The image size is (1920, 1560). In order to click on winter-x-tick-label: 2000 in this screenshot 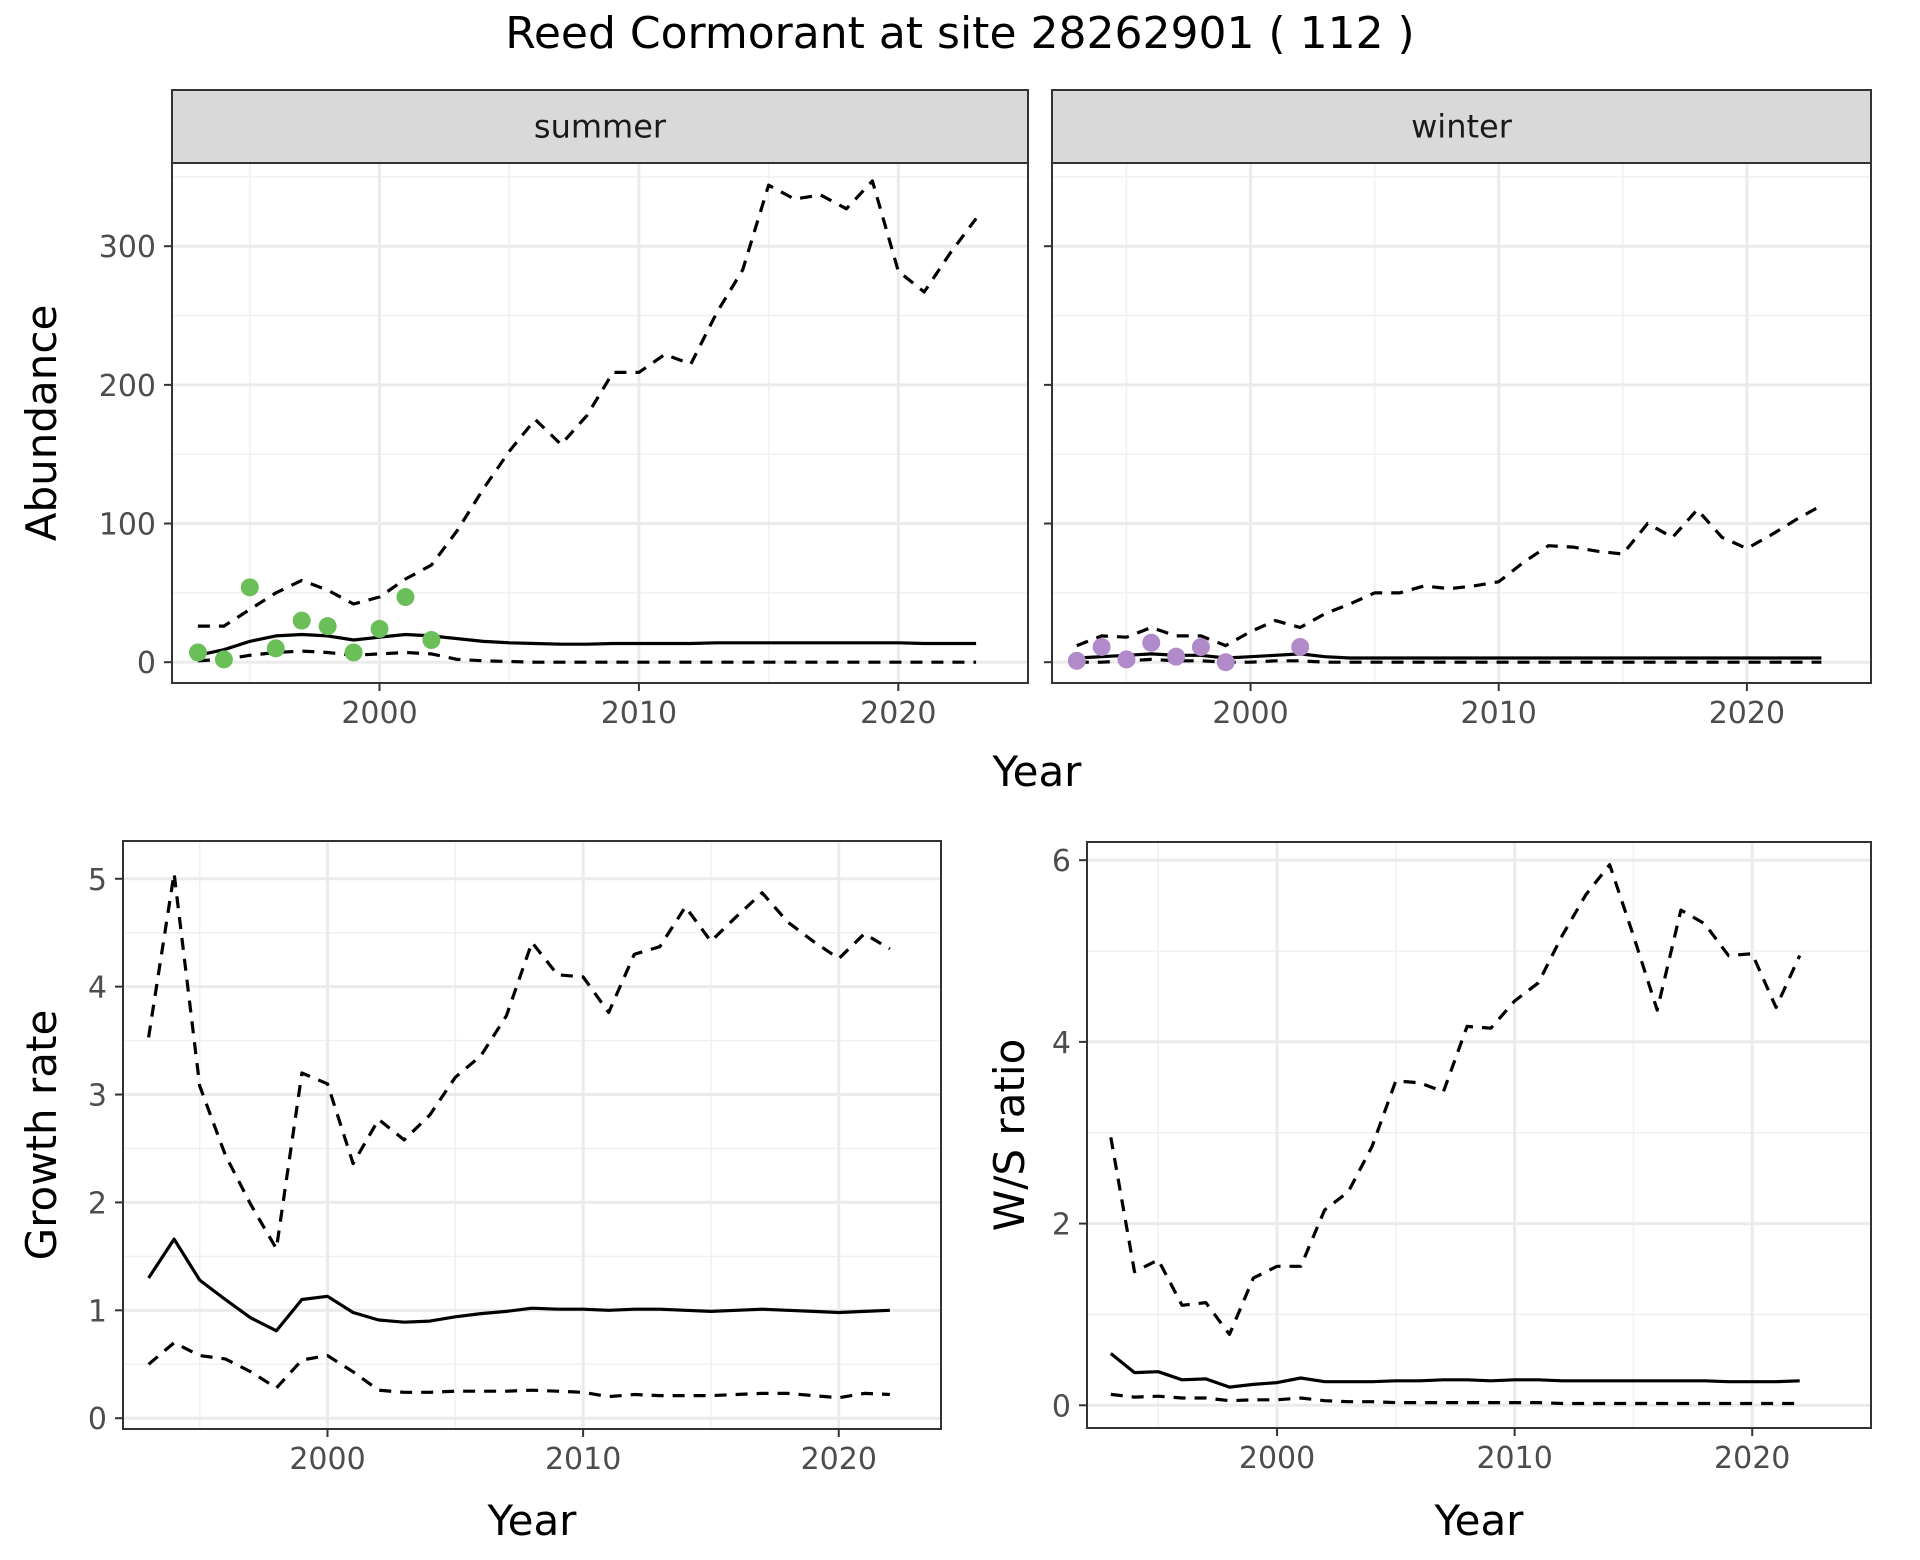, I will do `click(1250, 713)`.